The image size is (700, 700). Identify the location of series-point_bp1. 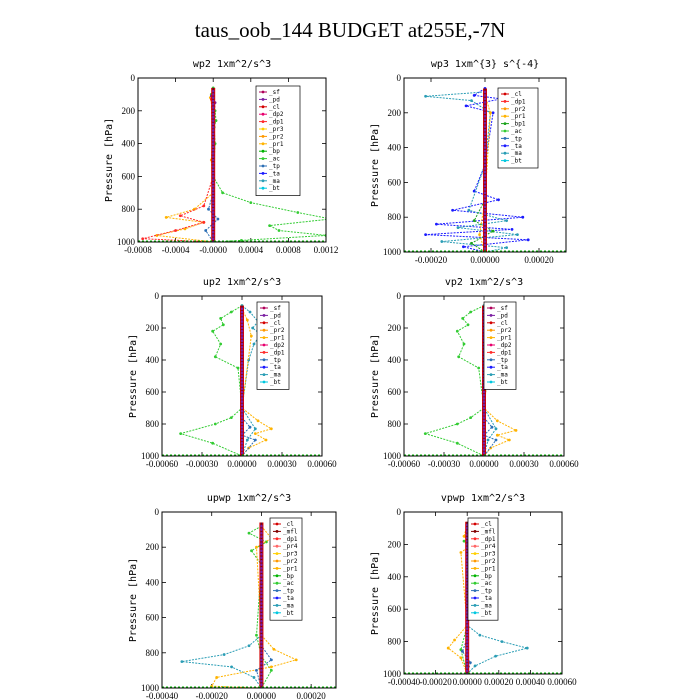
(471, 243).